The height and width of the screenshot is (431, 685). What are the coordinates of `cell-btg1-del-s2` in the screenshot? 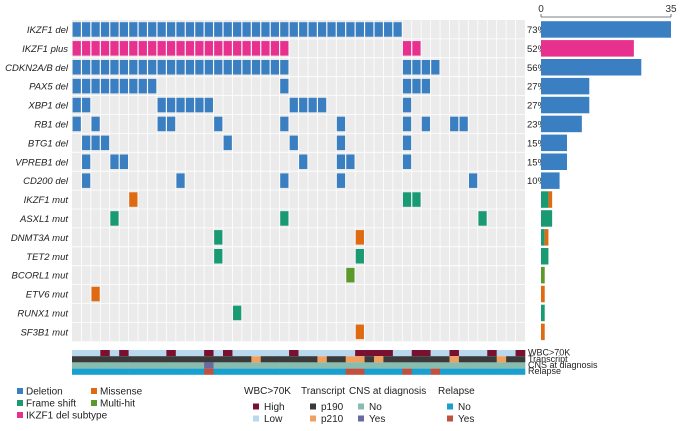 It's located at (95, 143).